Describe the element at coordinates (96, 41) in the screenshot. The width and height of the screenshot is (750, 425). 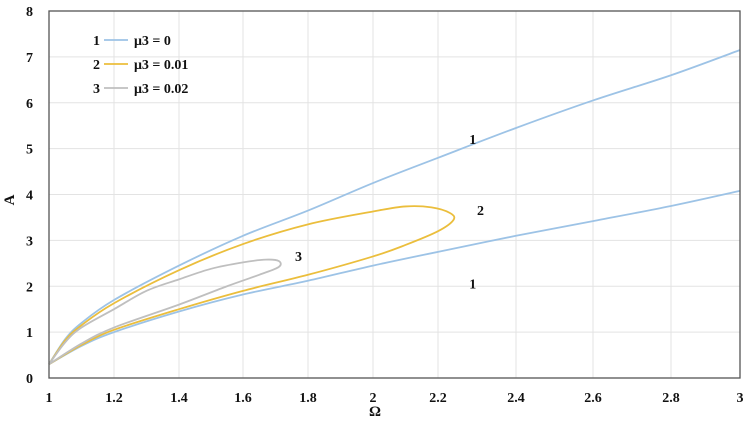
I see `legend-id: 1` at that location.